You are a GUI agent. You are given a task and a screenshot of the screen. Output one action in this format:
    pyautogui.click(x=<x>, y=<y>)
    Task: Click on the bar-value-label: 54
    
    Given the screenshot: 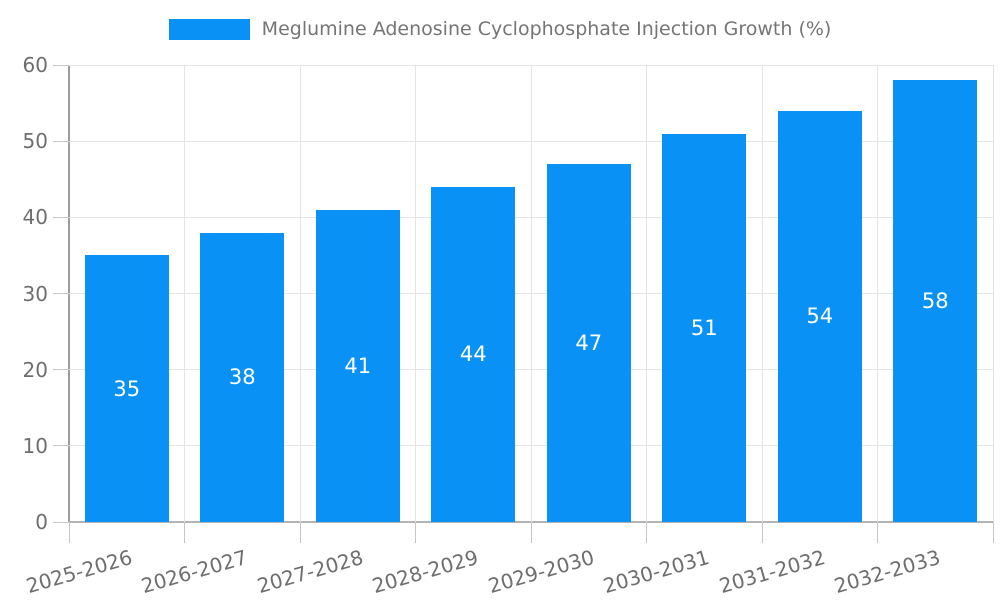 What is the action you would take?
    pyautogui.click(x=820, y=316)
    